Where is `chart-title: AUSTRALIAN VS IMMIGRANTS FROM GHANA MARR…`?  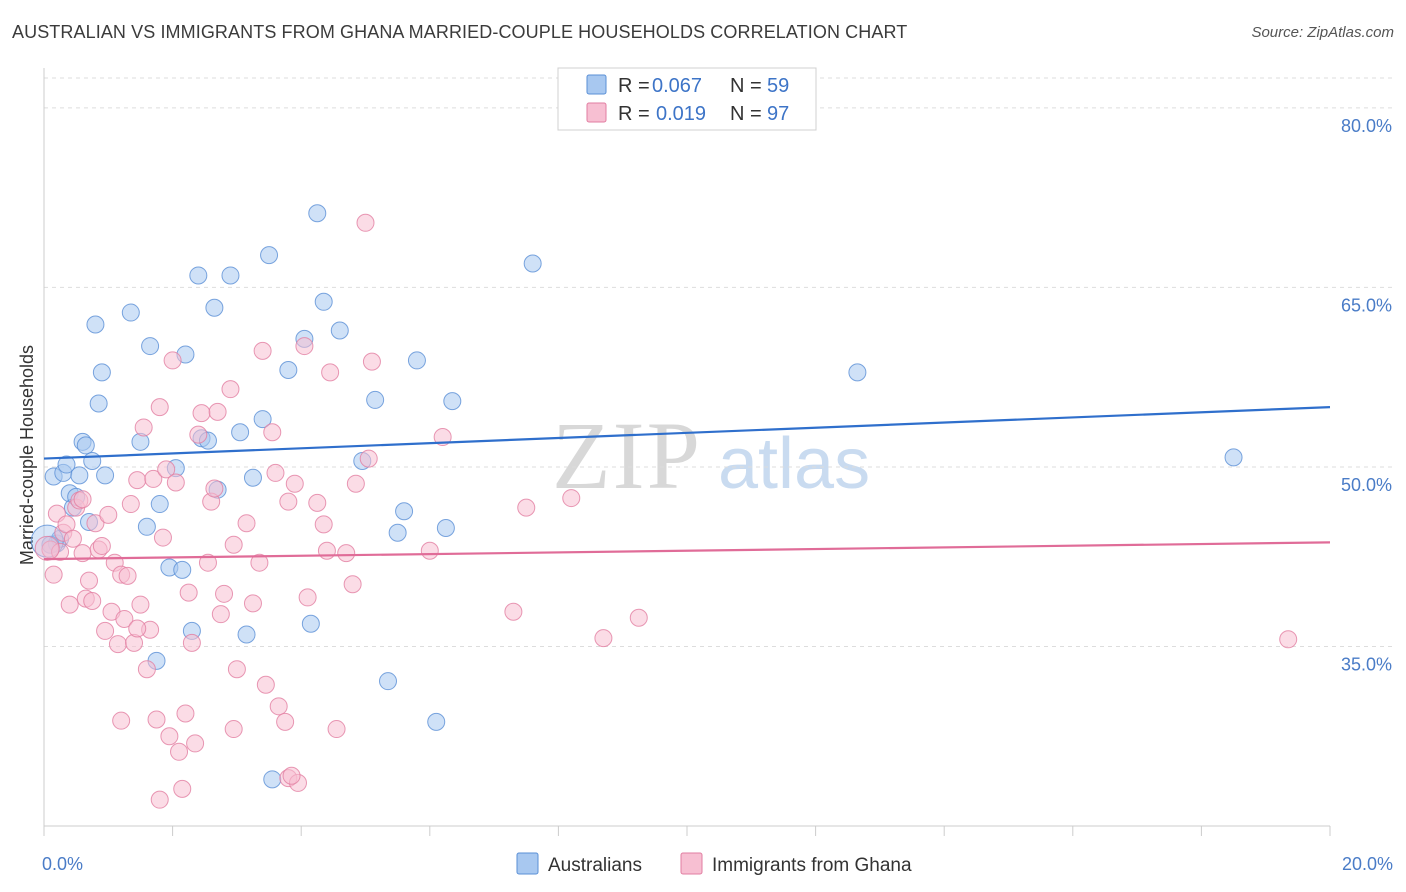
chart-title: AUSTRALIAN VS IMMIGRANTS FROM GHANA MARR… is located at coordinates (460, 32).